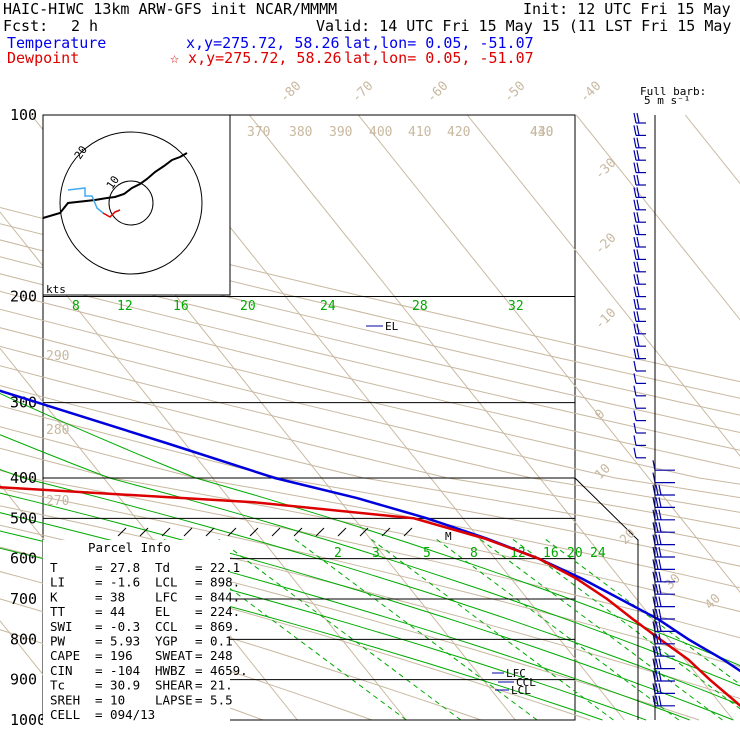 This screenshot has height=740, width=740. I want to click on parcel-info-row: CAPE = 196 SWEAT = 248, so click(141, 655).